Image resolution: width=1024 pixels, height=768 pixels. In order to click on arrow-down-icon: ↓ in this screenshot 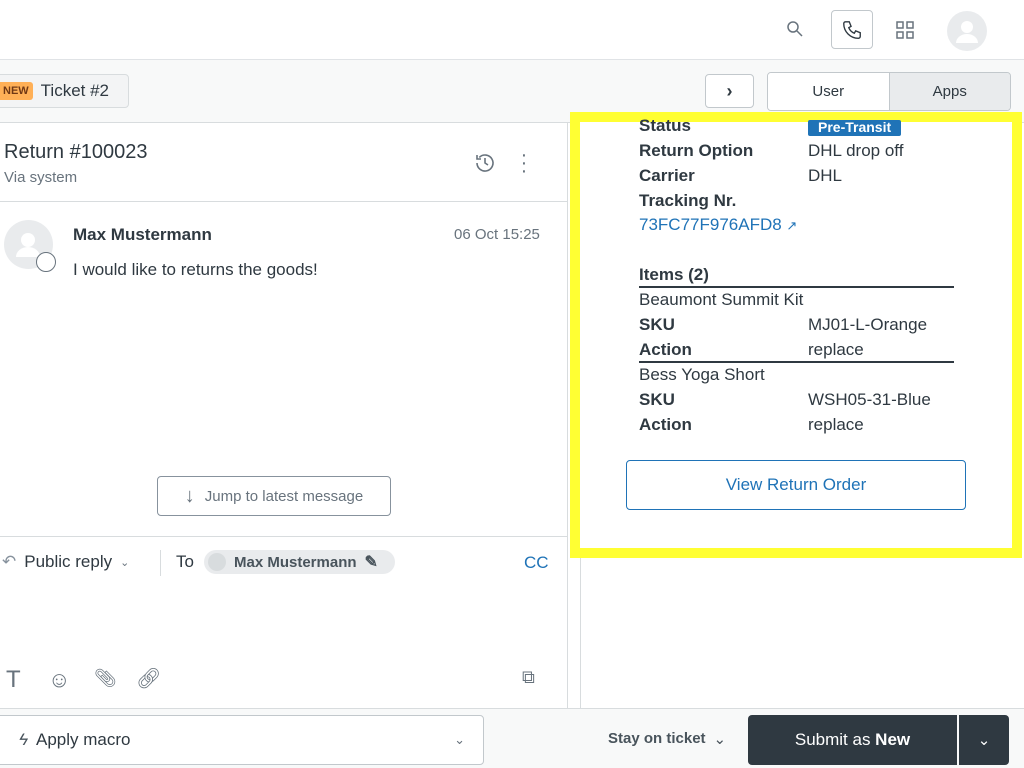, I will do `click(189, 495)`.